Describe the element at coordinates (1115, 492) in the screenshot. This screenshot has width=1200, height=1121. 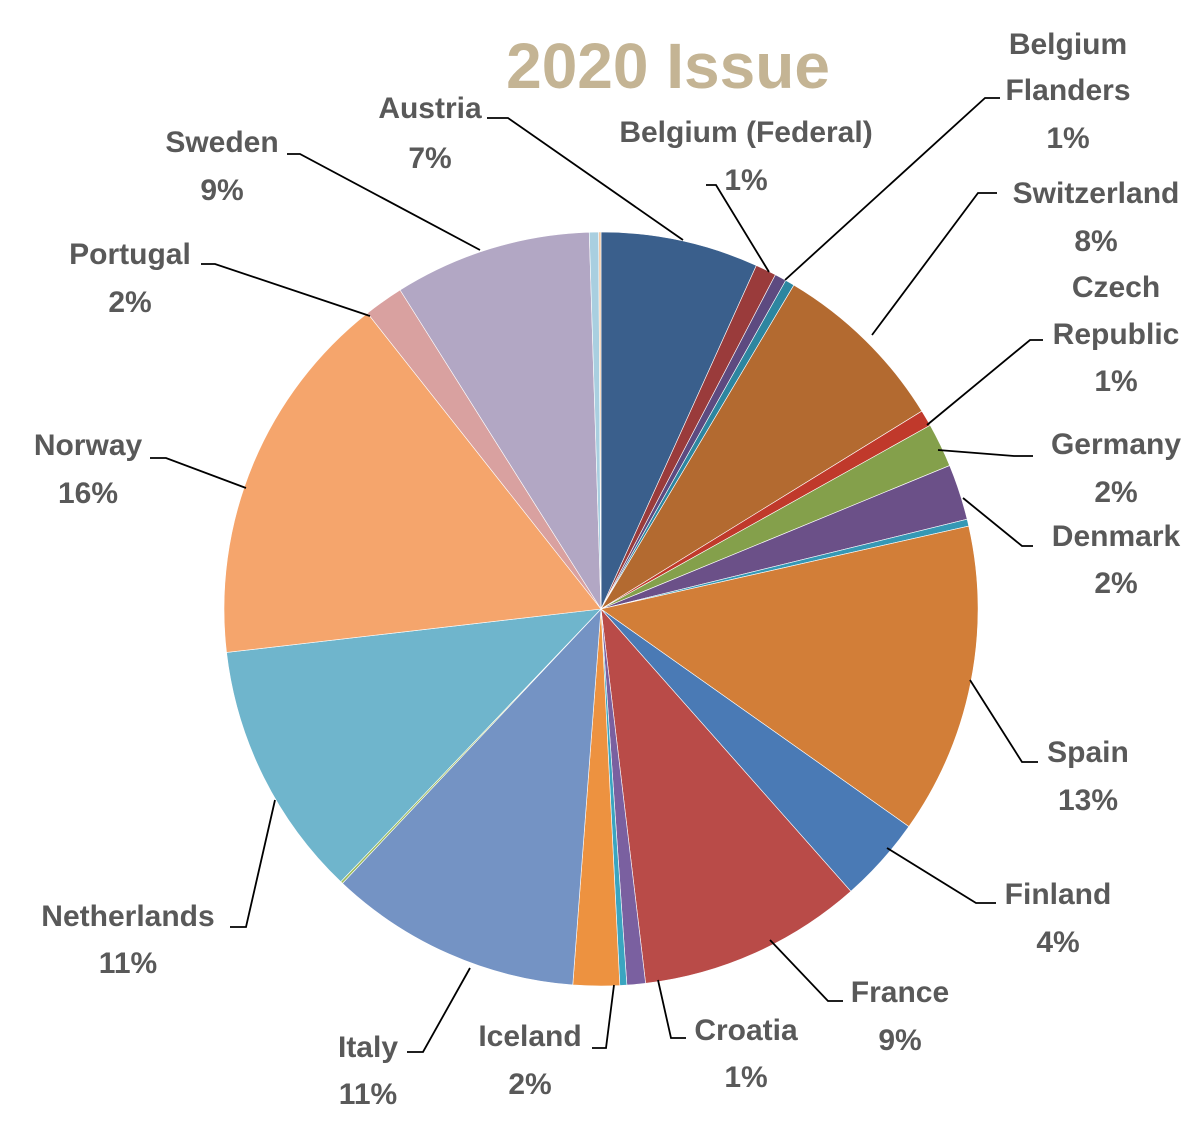
I see `data-label-pct-germany: 2%` at that location.